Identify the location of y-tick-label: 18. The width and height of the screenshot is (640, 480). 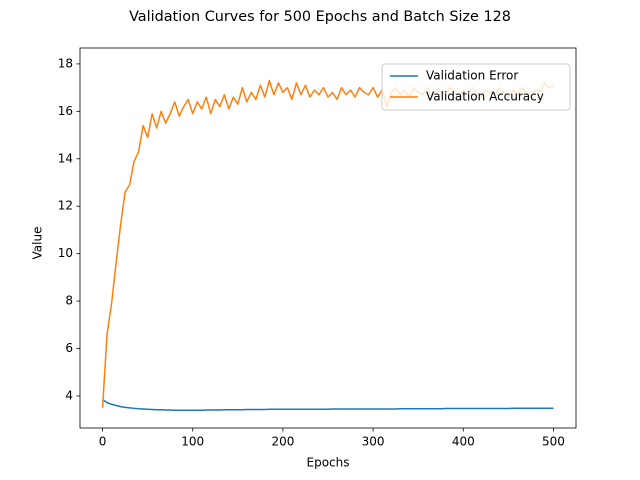
(65, 63).